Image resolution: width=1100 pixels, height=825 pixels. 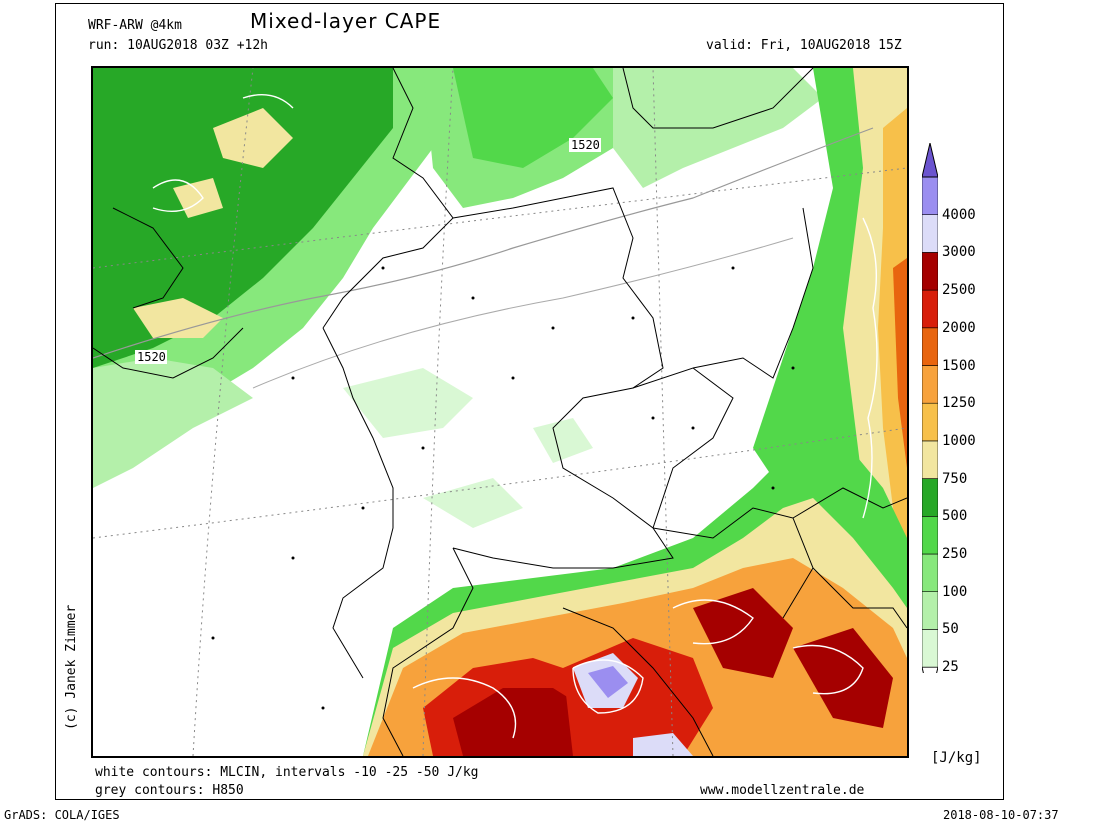 I want to click on colorbar-min-arrow, so click(x=930, y=669).